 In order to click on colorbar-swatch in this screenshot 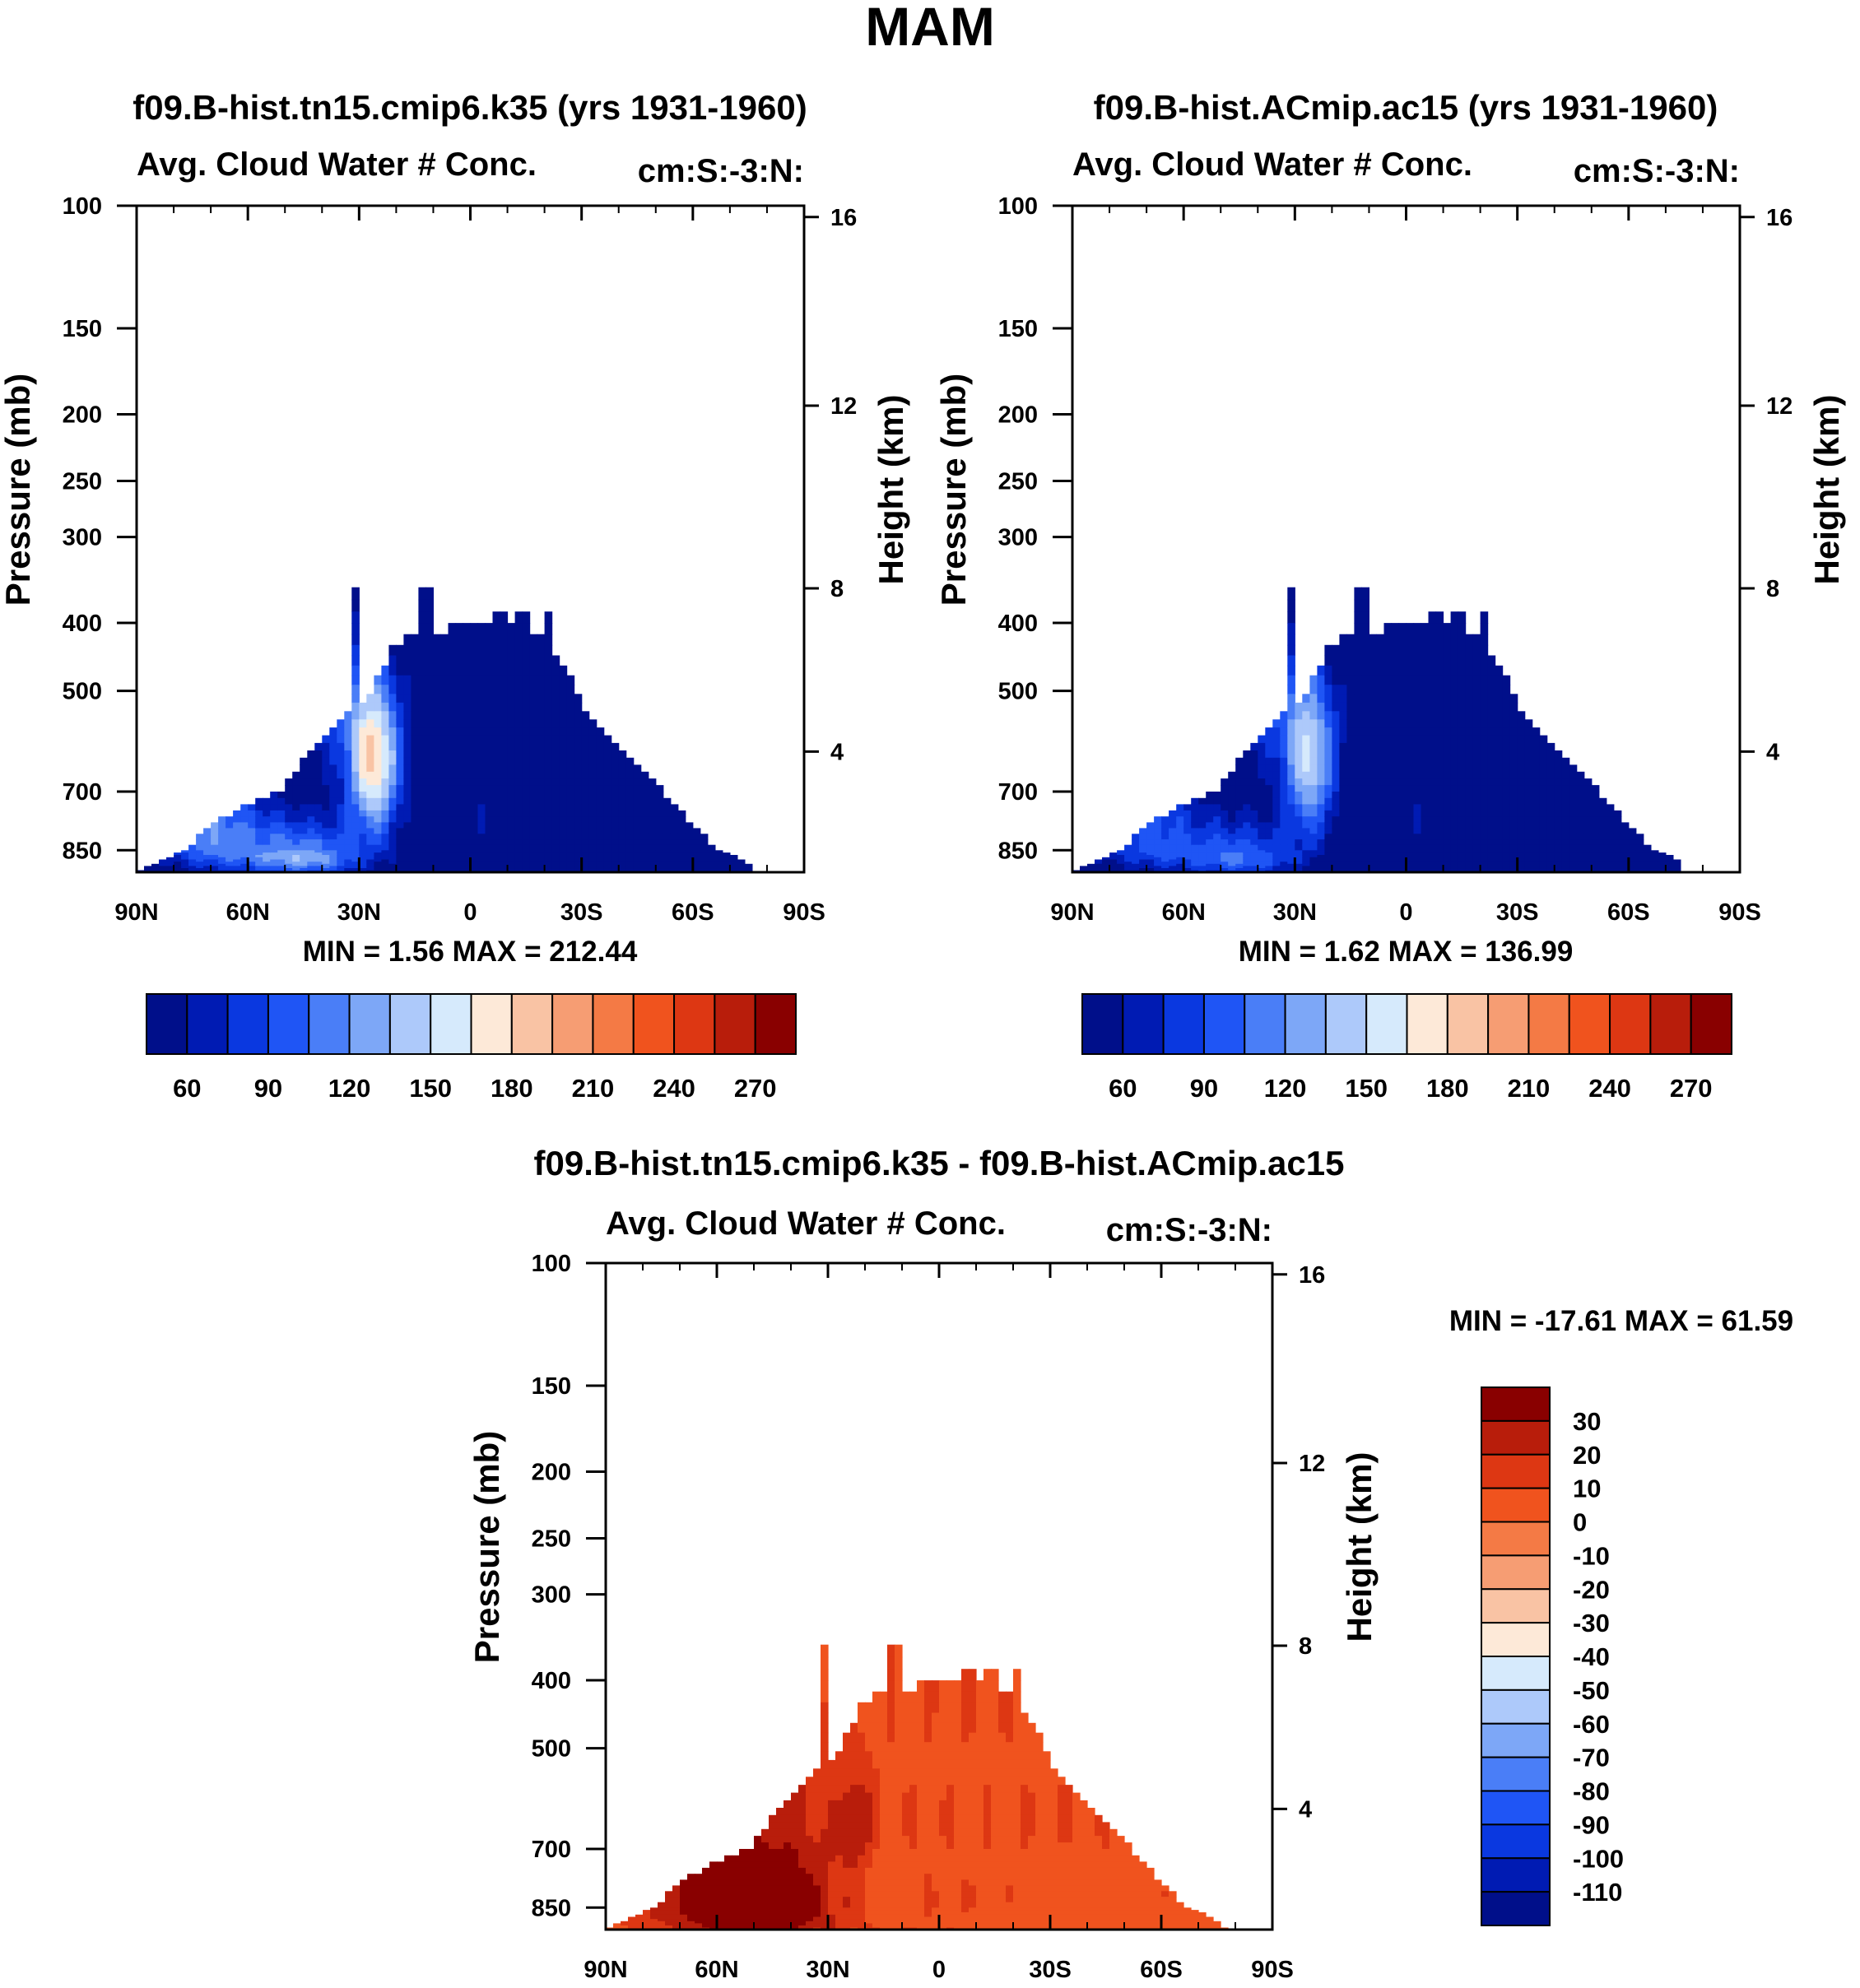, I will do `click(1711, 1024)`.